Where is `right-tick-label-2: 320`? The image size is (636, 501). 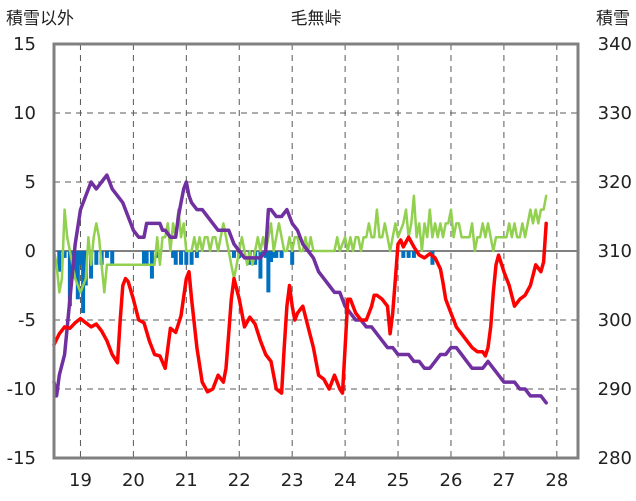 right-tick-label-2: 320 is located at coordinates (615, 182).